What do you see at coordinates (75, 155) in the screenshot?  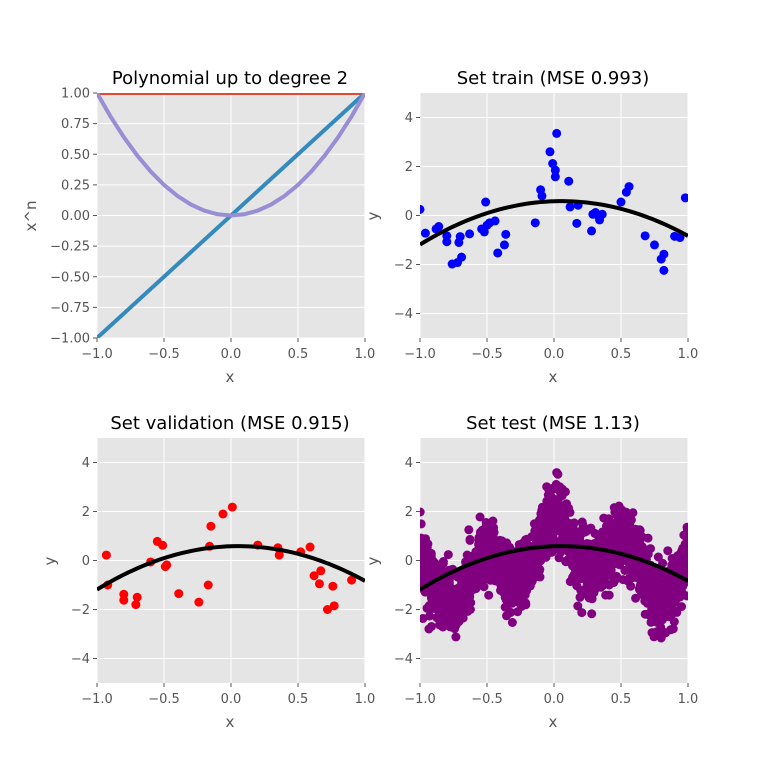 I see `y-tick-label: 0.50` at bounding box center [75, 155].